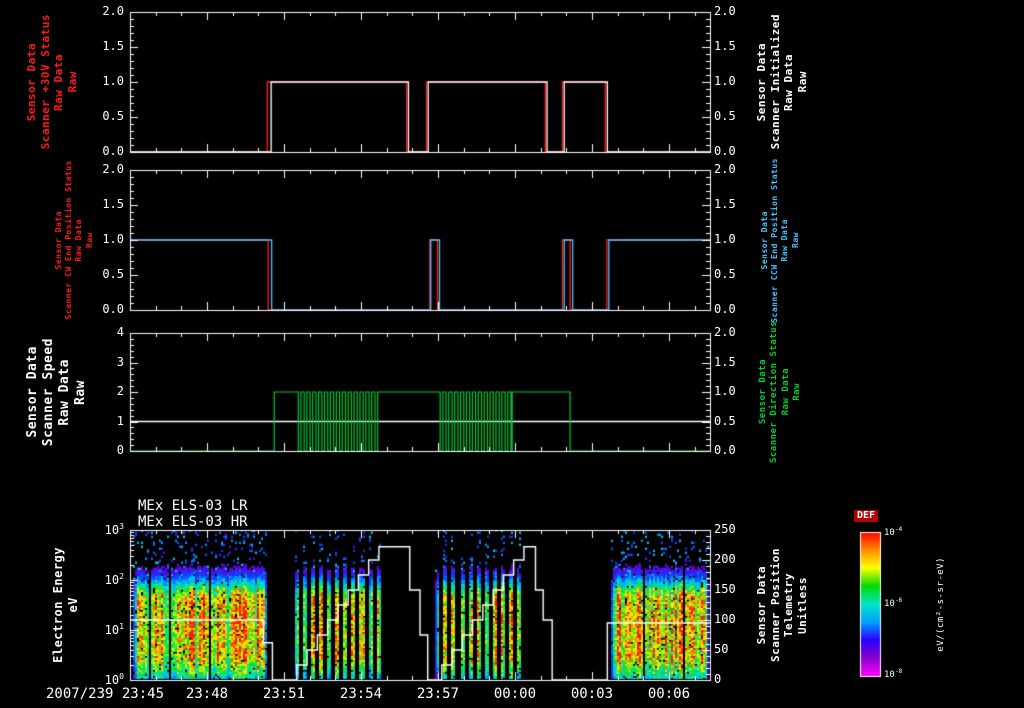 The width and height of the screenshot is (1024, 708). What do you see at coordinates (207, 694) in the screenshot?
I see `x-axis-tick-label: 23:48` at bounding box center [207, 694].